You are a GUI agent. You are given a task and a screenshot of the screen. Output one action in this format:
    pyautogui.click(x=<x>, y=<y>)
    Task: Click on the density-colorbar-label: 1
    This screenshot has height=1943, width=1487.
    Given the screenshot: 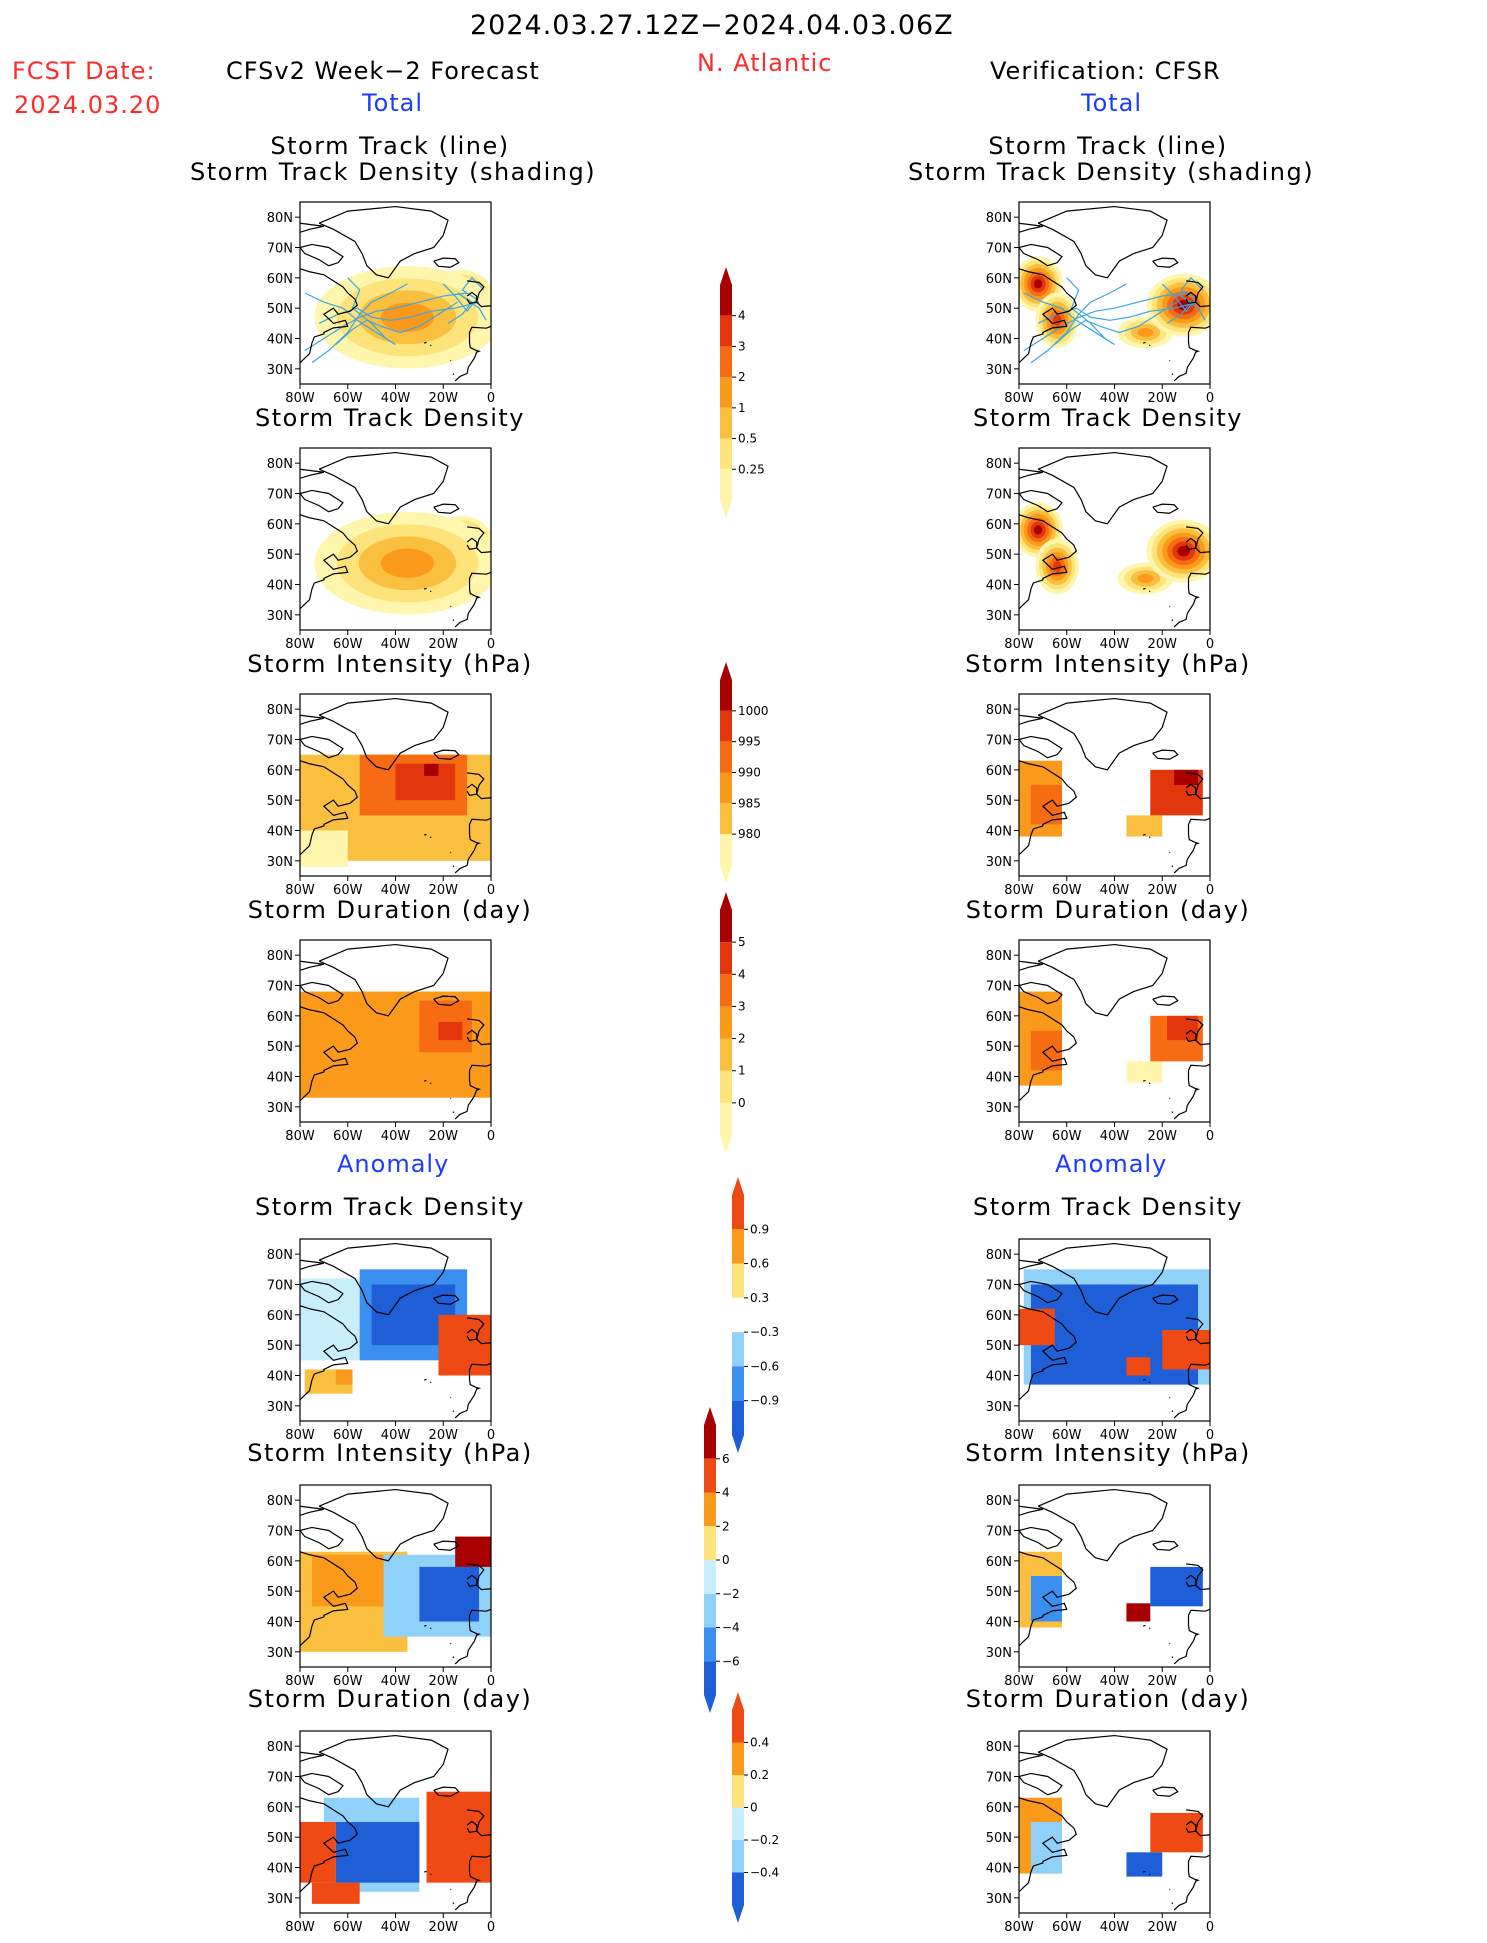 What is the action you would take?
    pyautogui.click(x=742, y=408)
    